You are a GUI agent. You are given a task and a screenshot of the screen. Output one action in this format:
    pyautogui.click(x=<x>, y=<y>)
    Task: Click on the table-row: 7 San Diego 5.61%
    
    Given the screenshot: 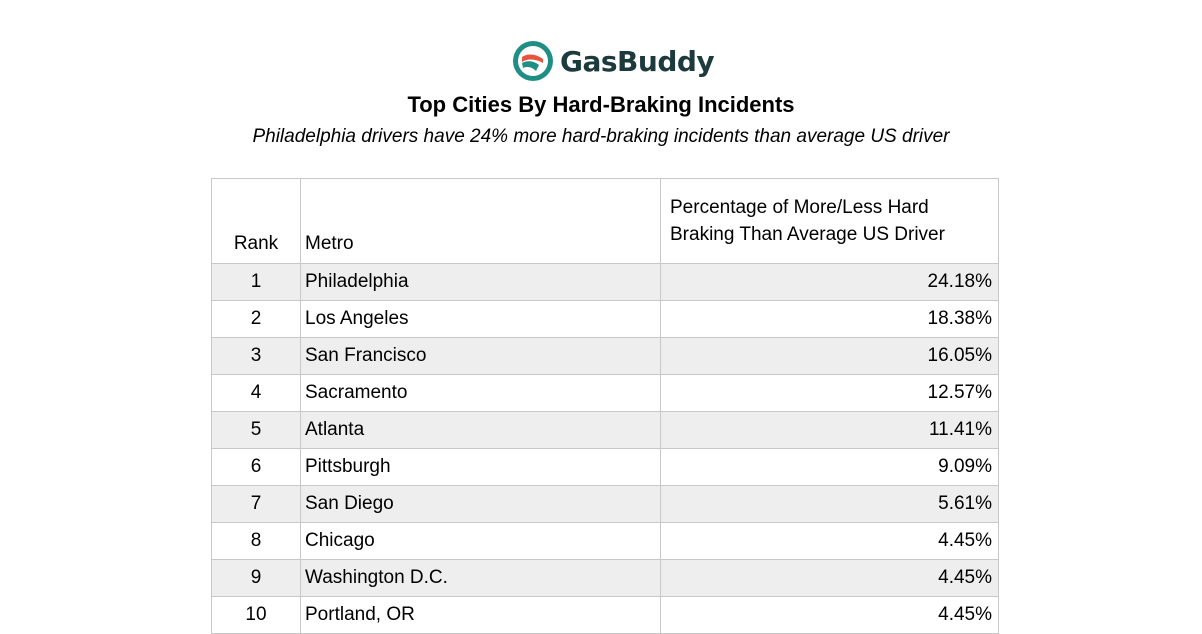 What is the action you would take?
    pyautogui.click(x=605, y=504)
    